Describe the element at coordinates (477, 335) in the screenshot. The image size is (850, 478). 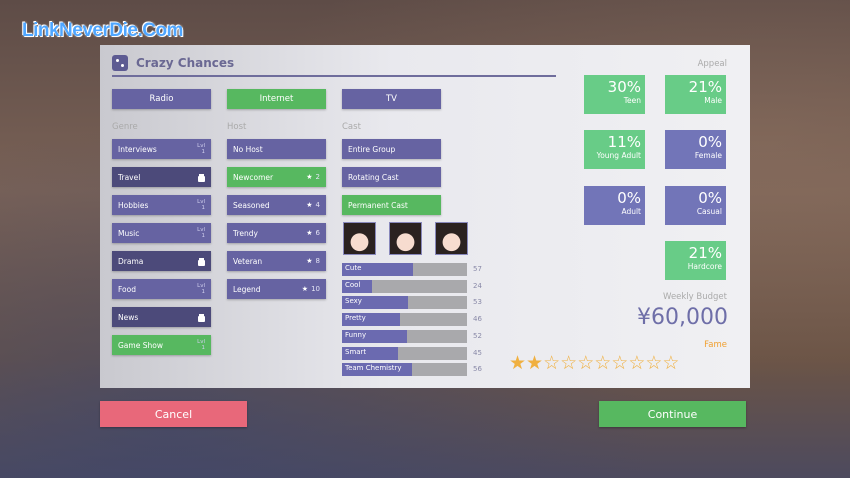
I see `stat-value: 52` at that location.